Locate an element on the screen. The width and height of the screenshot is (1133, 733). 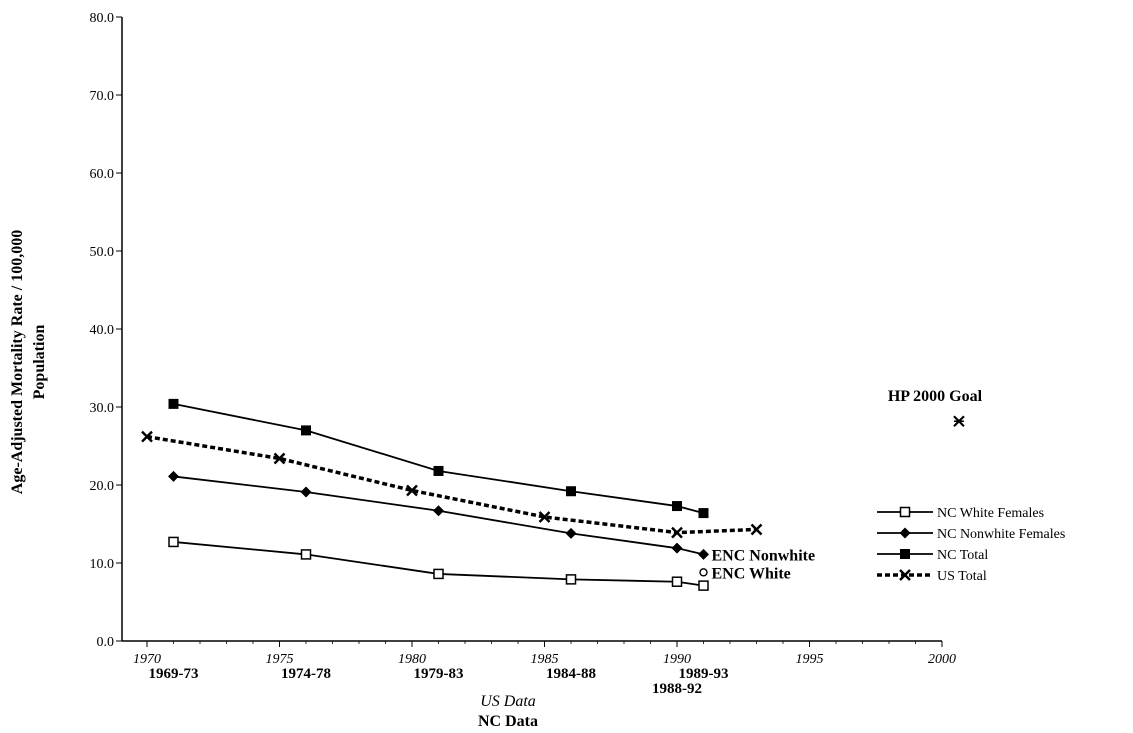
nc-period-label: 1979-83 is located at coordinates (439, 674).